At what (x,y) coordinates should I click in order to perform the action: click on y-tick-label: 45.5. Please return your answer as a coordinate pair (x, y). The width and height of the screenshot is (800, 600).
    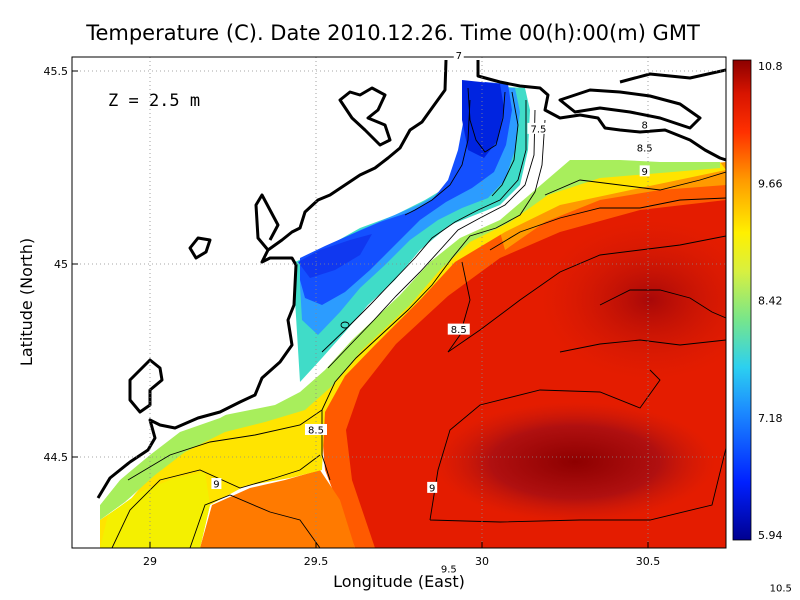
    Looking at the image, I should click on (56, 71).